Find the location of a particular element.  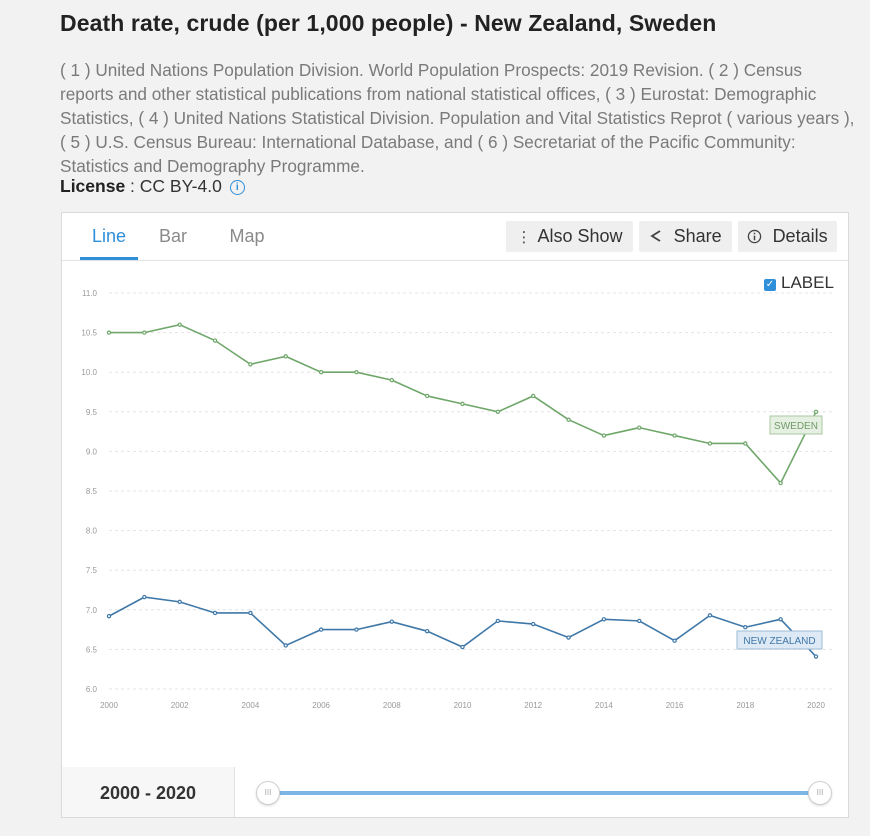

series-label: NEW ZEALAND is located at coordinates (779, 641).